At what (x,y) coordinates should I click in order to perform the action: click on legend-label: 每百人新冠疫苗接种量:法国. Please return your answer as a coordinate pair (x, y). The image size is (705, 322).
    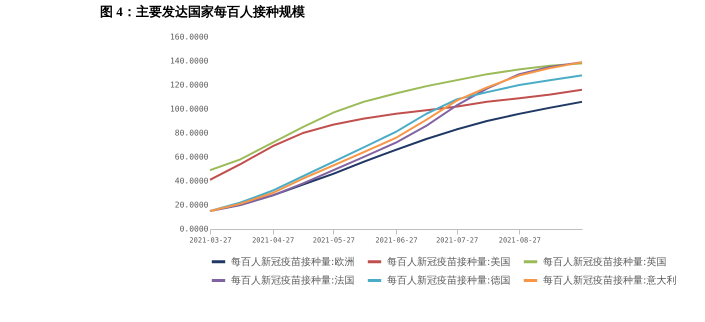
    Looking at the image, I should click on (292, 280).